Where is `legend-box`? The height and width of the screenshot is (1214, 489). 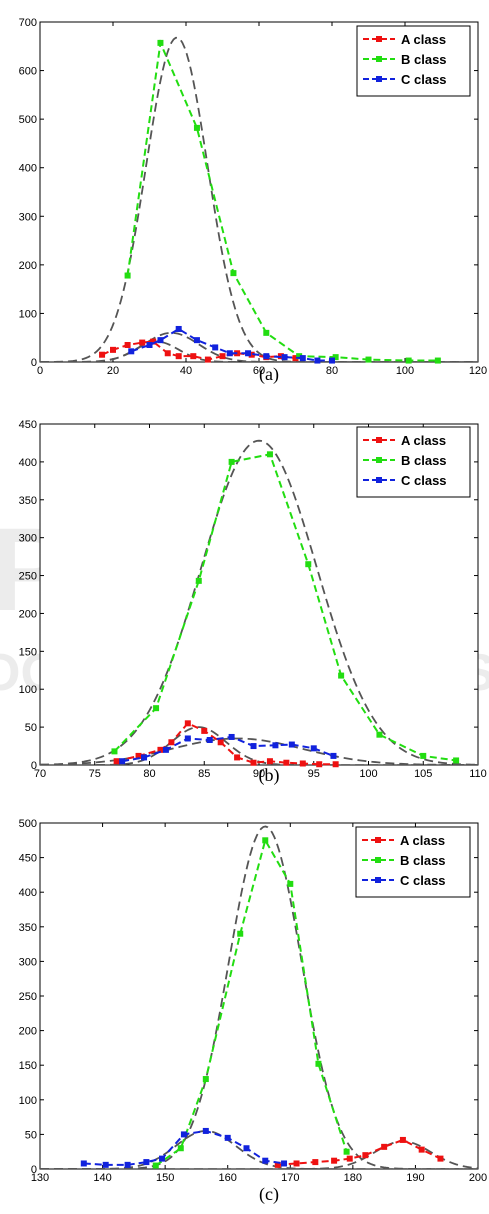
legend-box is located at coordinates (413, 462).